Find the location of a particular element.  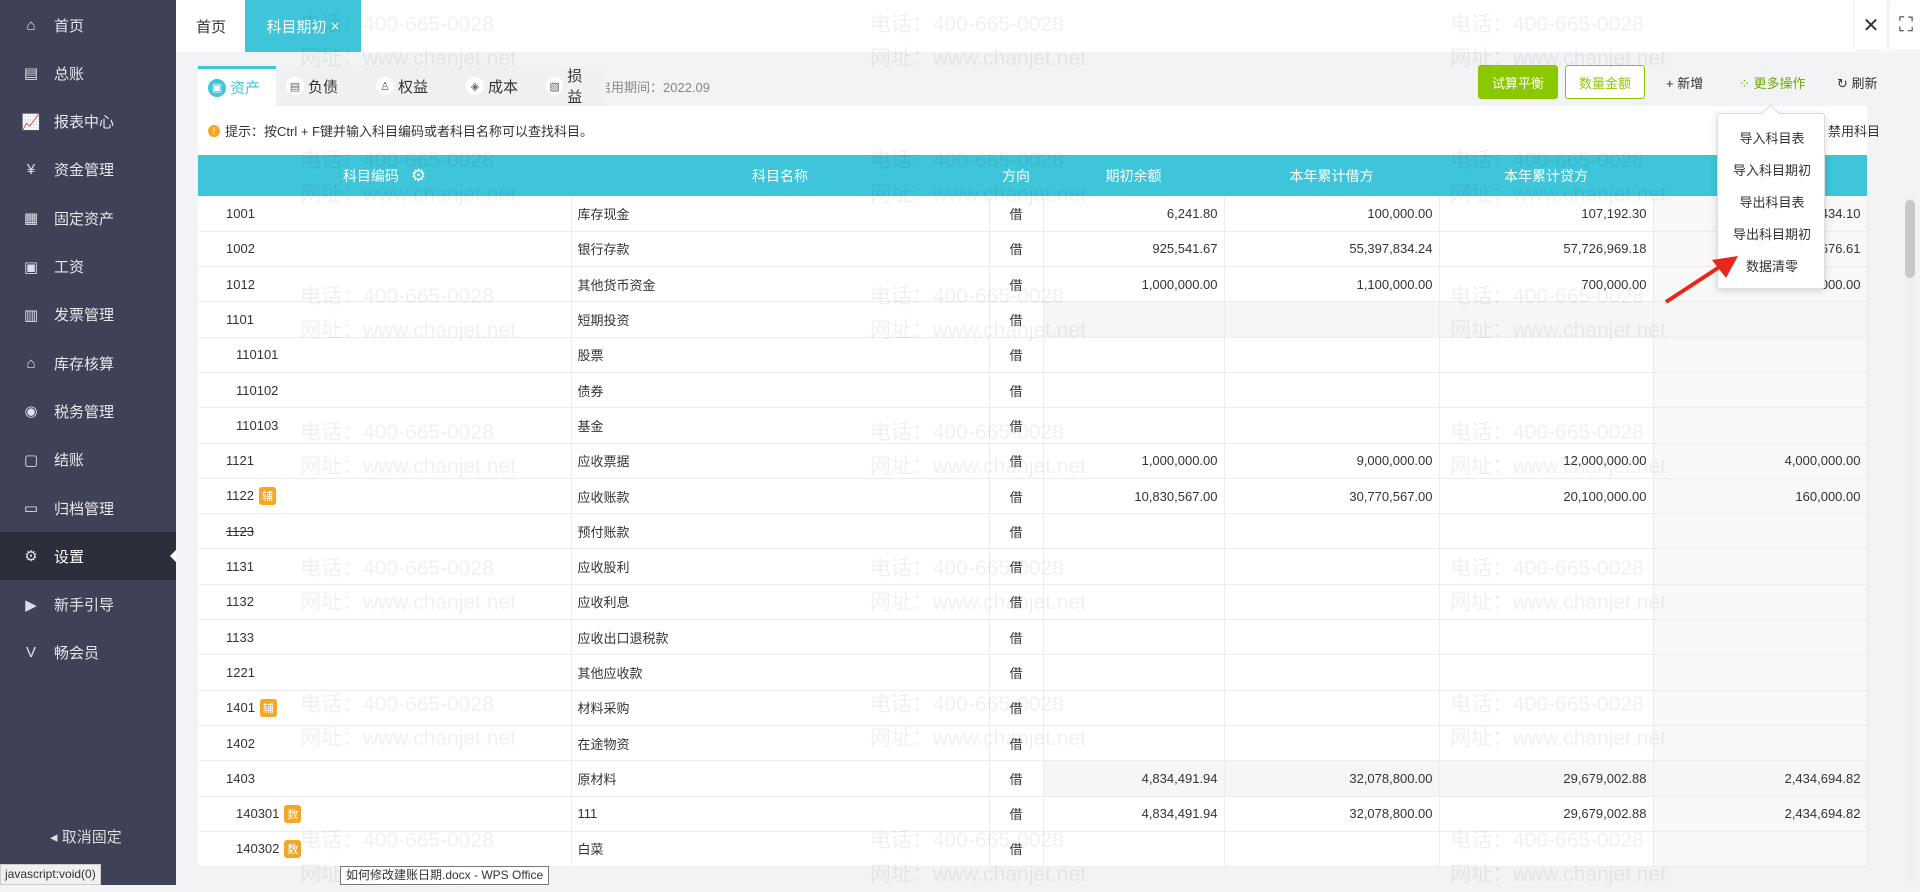

sidebar-item-8: ◉ 税务管理 is located at coordinates (88, 411).